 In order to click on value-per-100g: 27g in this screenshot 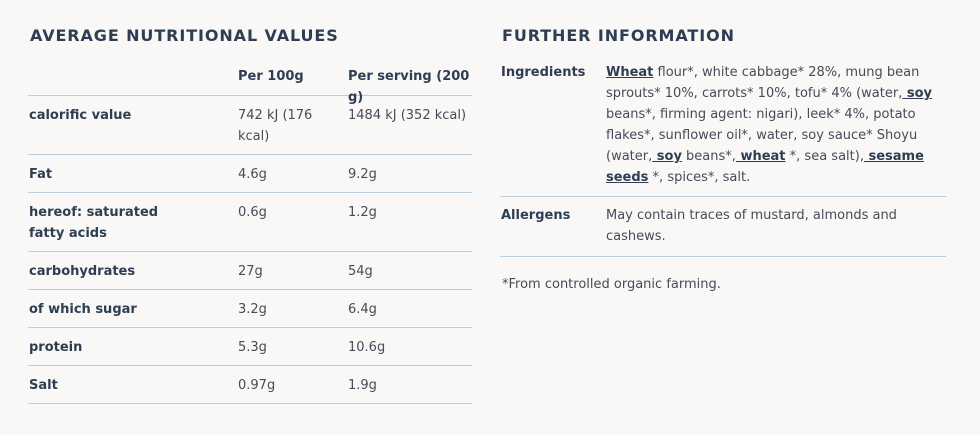, I will do `click(250, 271)`.